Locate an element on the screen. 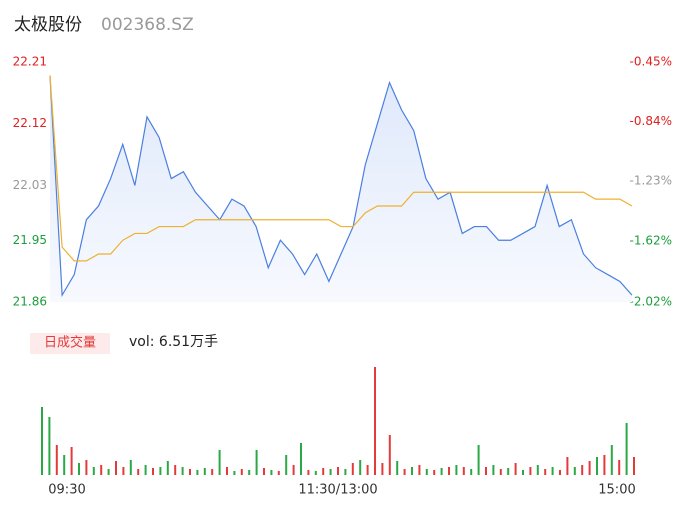  y-tick-label: 22.21 is located at coordinates (30, 62).